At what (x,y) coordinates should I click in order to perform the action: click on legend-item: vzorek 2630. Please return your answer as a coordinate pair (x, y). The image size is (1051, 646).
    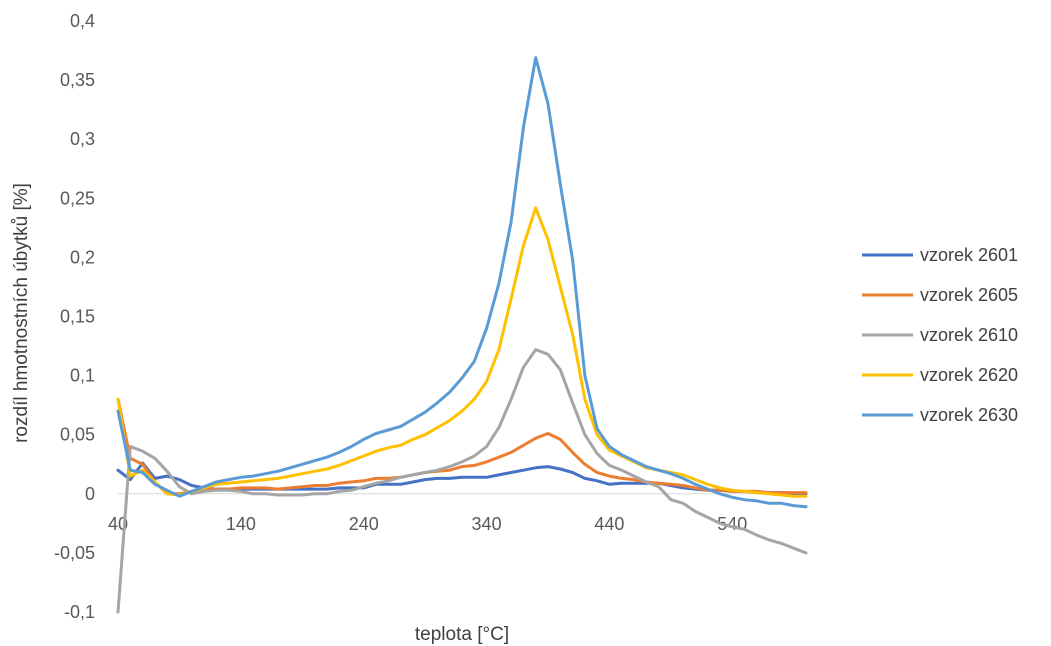
    Looking at the image, I should click on (940, 415).